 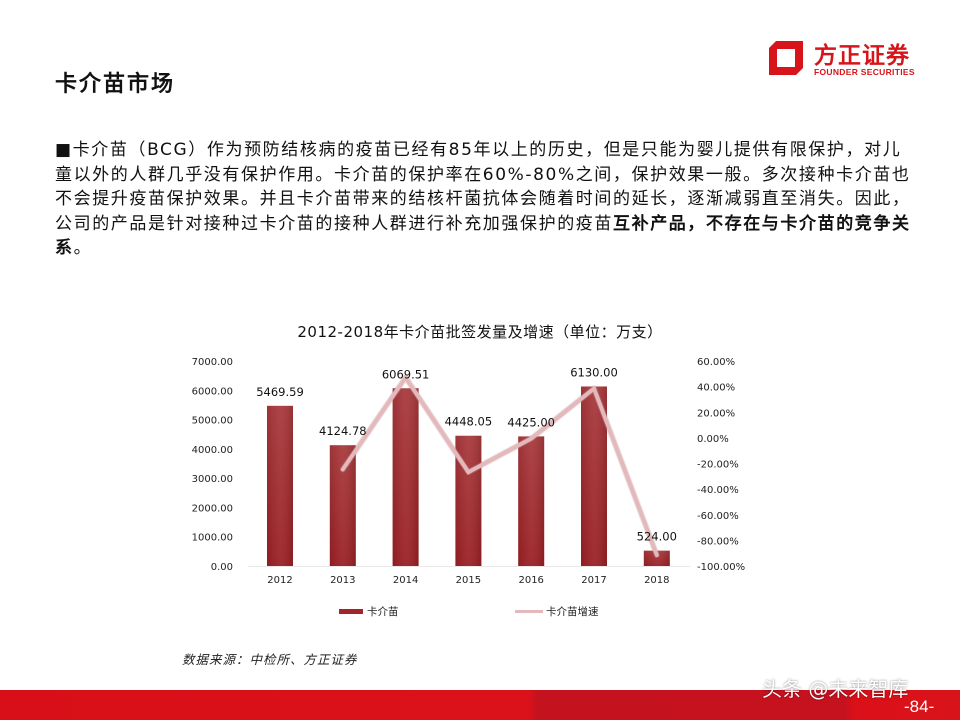 I want to click on x-axis-tick: 2013, so click(x=342, y=580).